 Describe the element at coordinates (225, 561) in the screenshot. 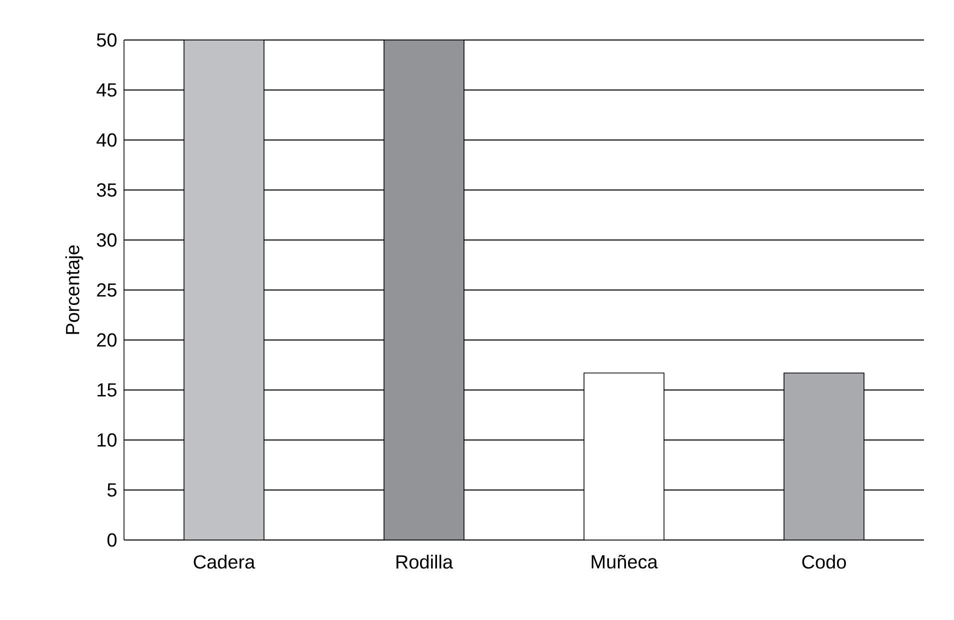

I see `x-tick-label: Cadera` at that location.